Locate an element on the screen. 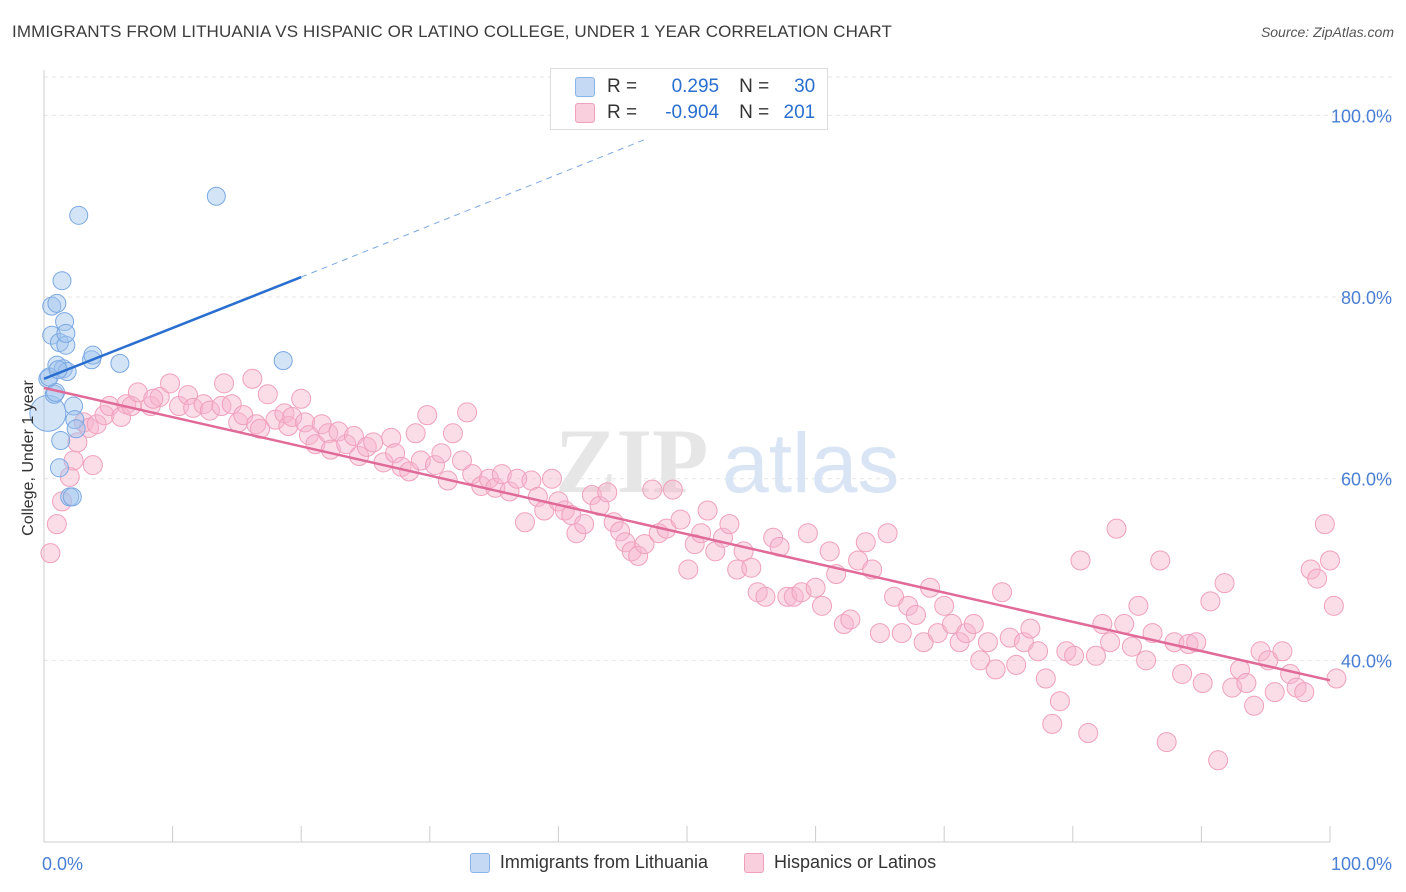  legend-item-hispanics: Hispanics or Latinos is located at coordinates (840, 862).